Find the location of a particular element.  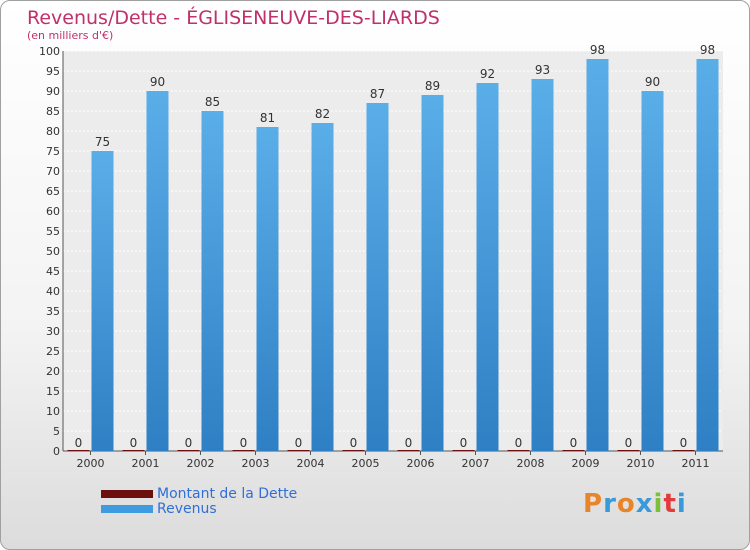

y-tick-label-80: 80 is located at coordinates (53, 131).